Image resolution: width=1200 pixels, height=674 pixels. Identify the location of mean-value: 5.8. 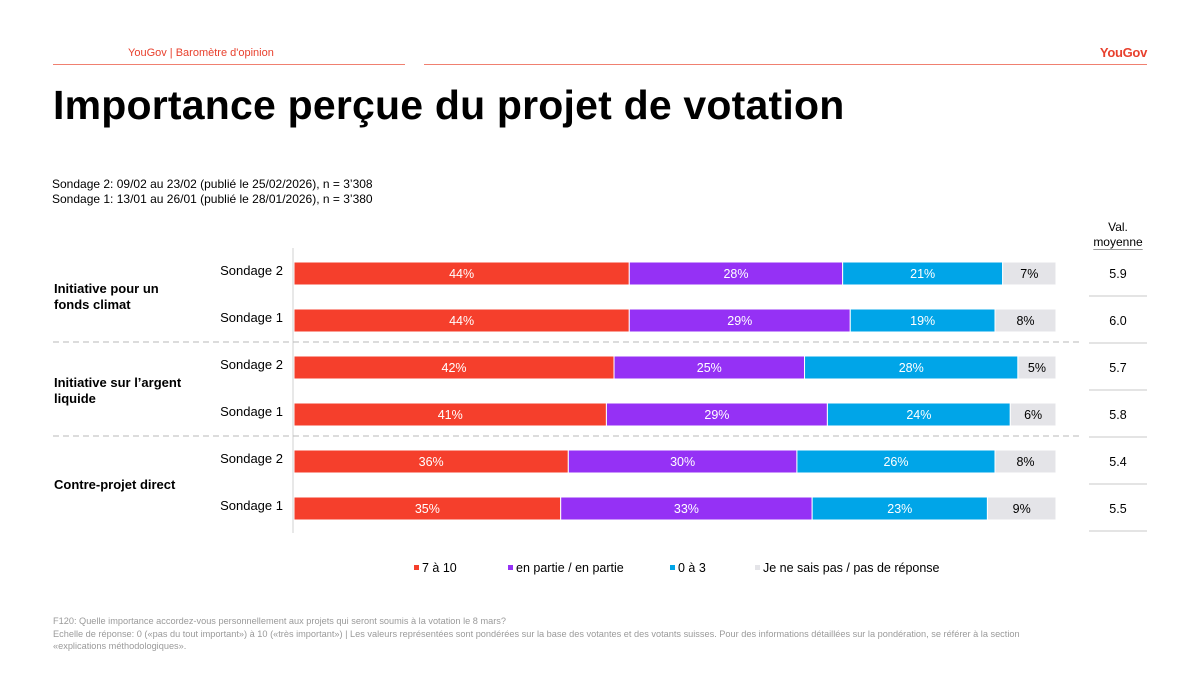
(1117, 415).